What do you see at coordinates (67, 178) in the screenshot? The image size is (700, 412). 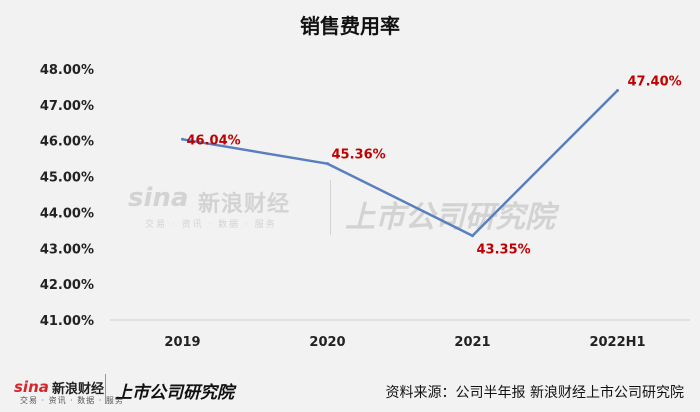 I see `y-tick-label: 45.00%` at bounding box center [67, 178].